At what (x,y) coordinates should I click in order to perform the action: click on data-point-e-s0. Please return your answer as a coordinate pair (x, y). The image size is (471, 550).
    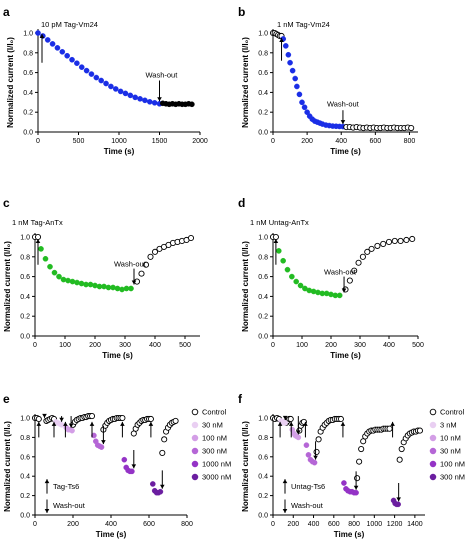
    Looking at the image, I should click on (122, 418).